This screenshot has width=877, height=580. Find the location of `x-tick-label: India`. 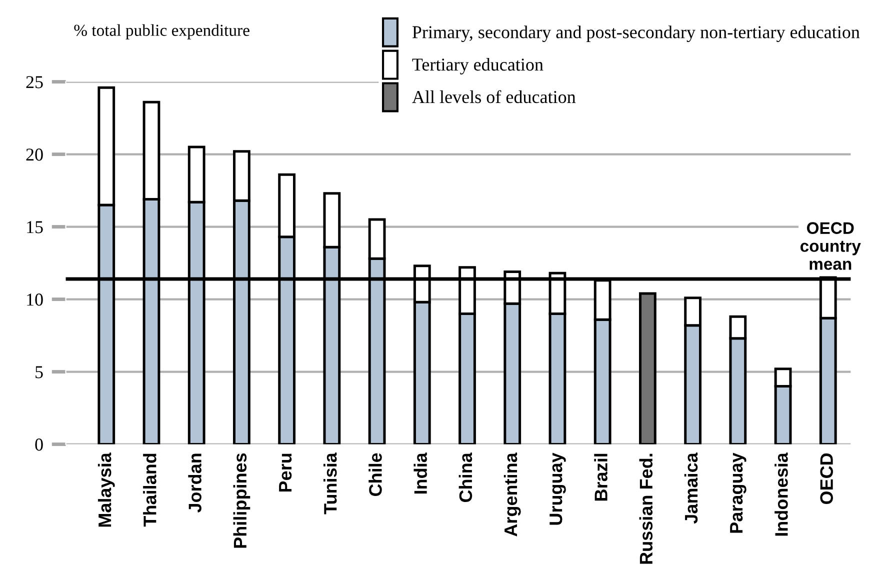

x-tick-label: India is located at coordinates (420, 473).